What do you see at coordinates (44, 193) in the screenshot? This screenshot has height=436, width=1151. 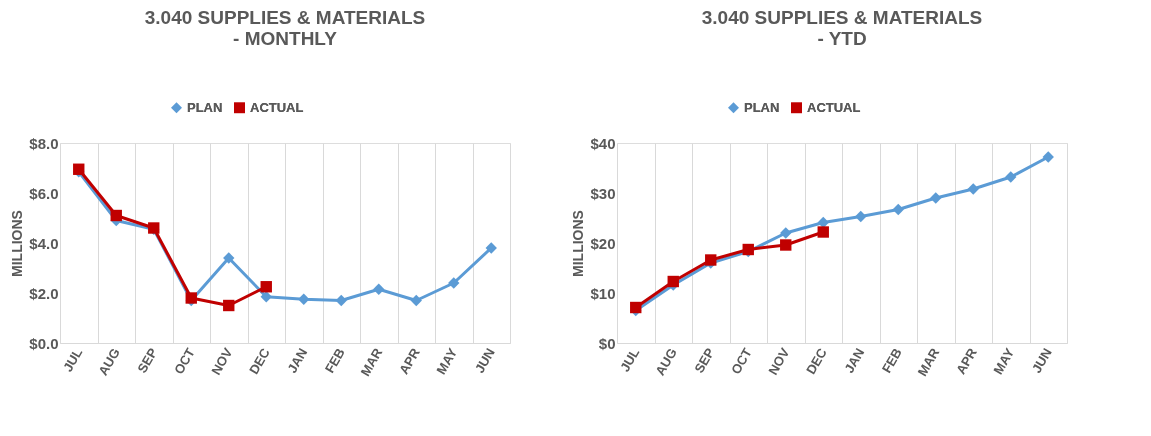 I see `y-tick-label: $6.0` at bounding box center [44, 193].